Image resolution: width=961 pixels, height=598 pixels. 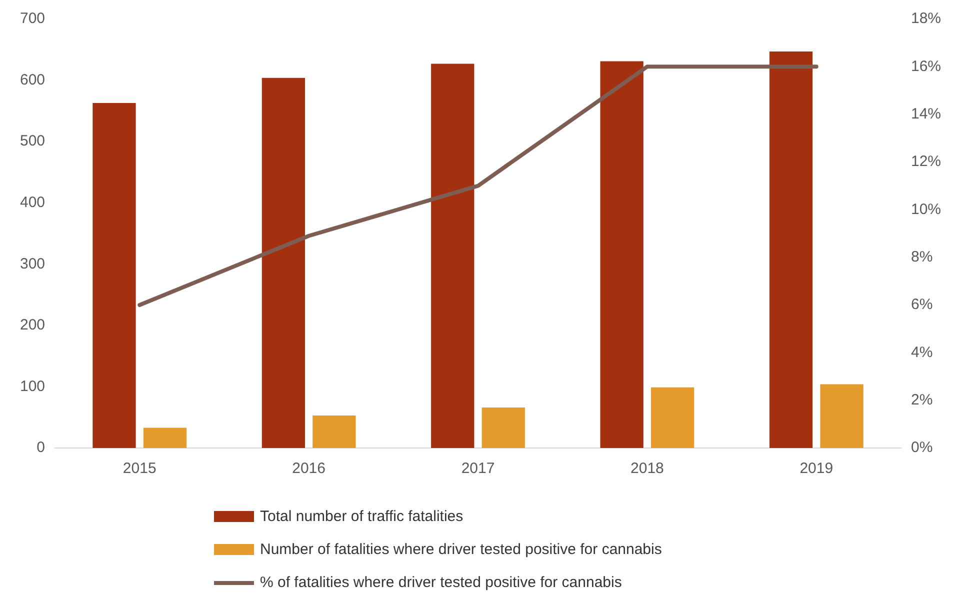 What do you see at coordinates (926, 209) in the screenshot?
I see `y2-tick-label: 10%` at bounding box center [926, 209].